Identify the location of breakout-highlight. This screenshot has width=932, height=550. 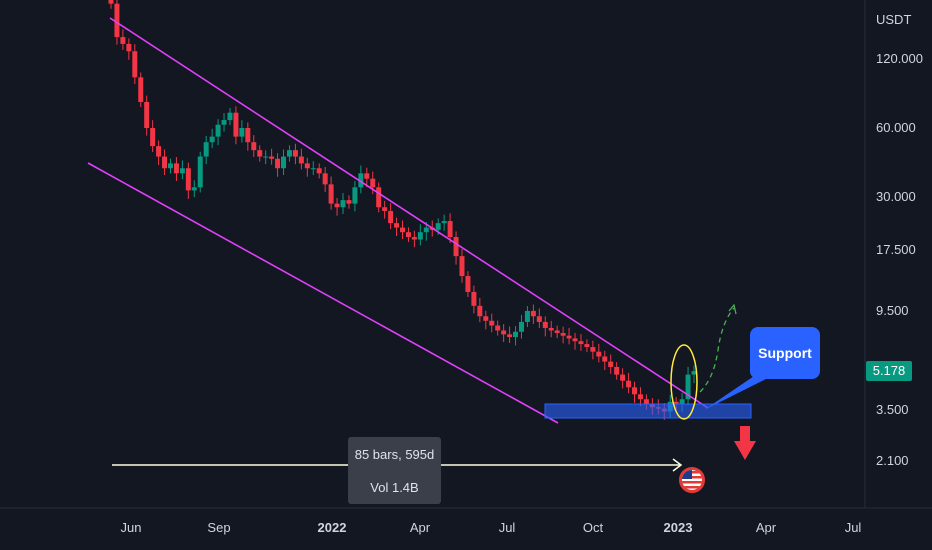
(684, 382).